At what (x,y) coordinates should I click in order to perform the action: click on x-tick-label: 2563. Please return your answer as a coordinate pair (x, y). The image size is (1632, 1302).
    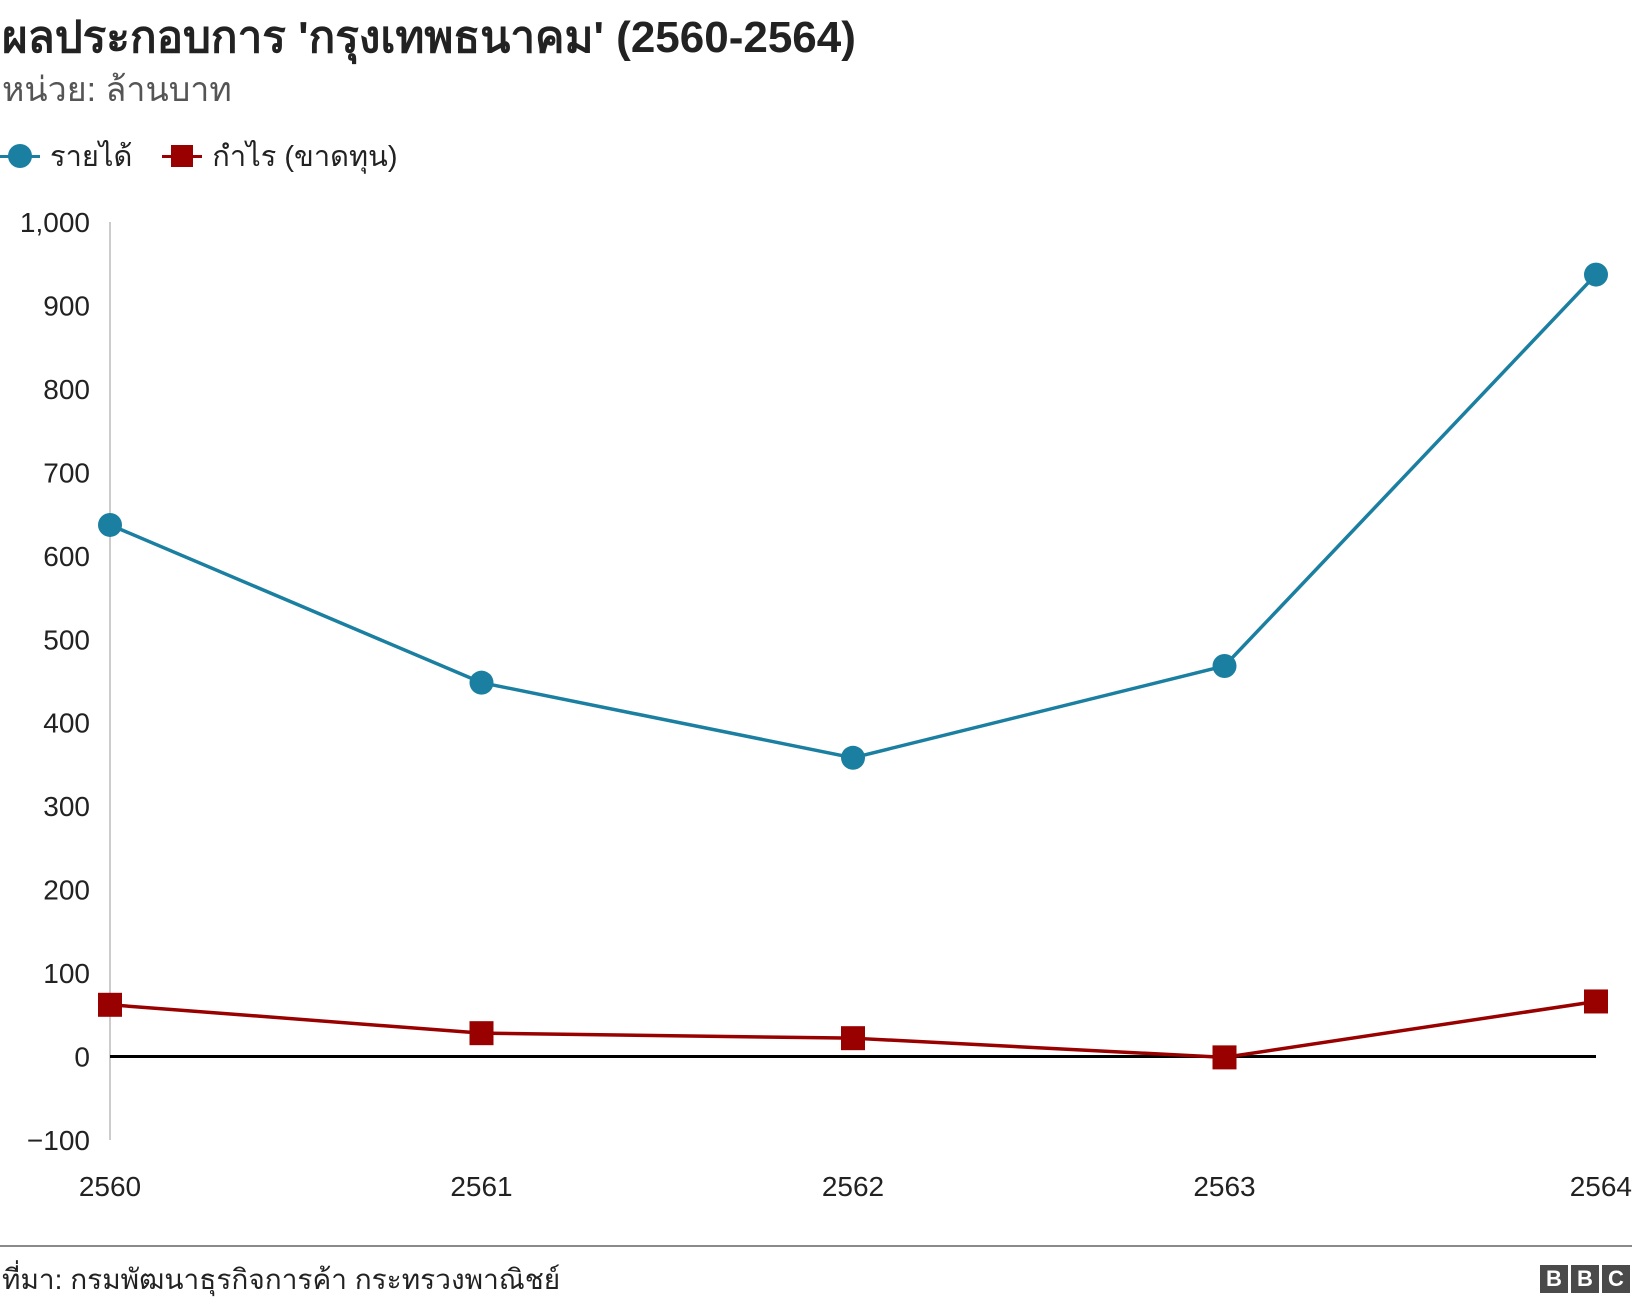
    Looking at the image, I should click on (1224, 1186).